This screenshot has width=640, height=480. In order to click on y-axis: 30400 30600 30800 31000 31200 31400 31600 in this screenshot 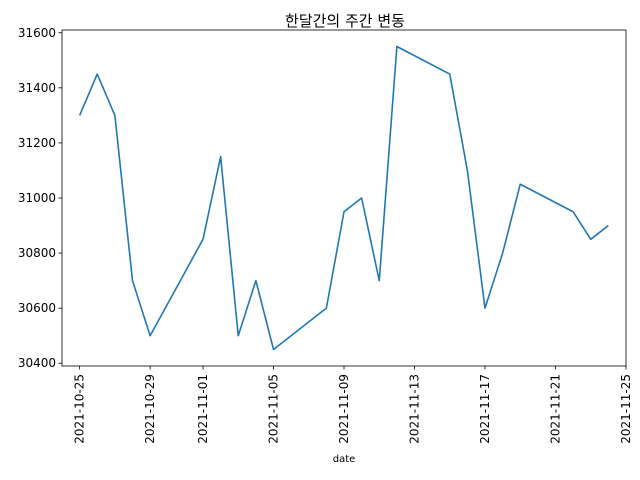, I will do `click(40, 198)`.